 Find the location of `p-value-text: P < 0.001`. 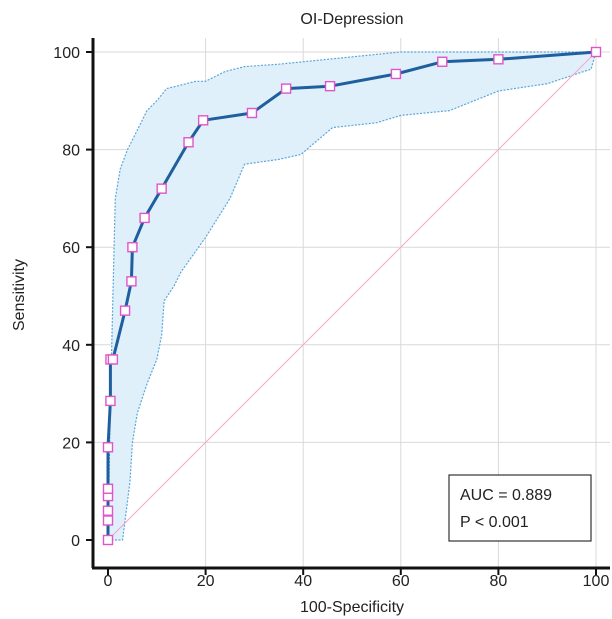

p-value-text: P < 0.001 is located at coordinates (494, 522).